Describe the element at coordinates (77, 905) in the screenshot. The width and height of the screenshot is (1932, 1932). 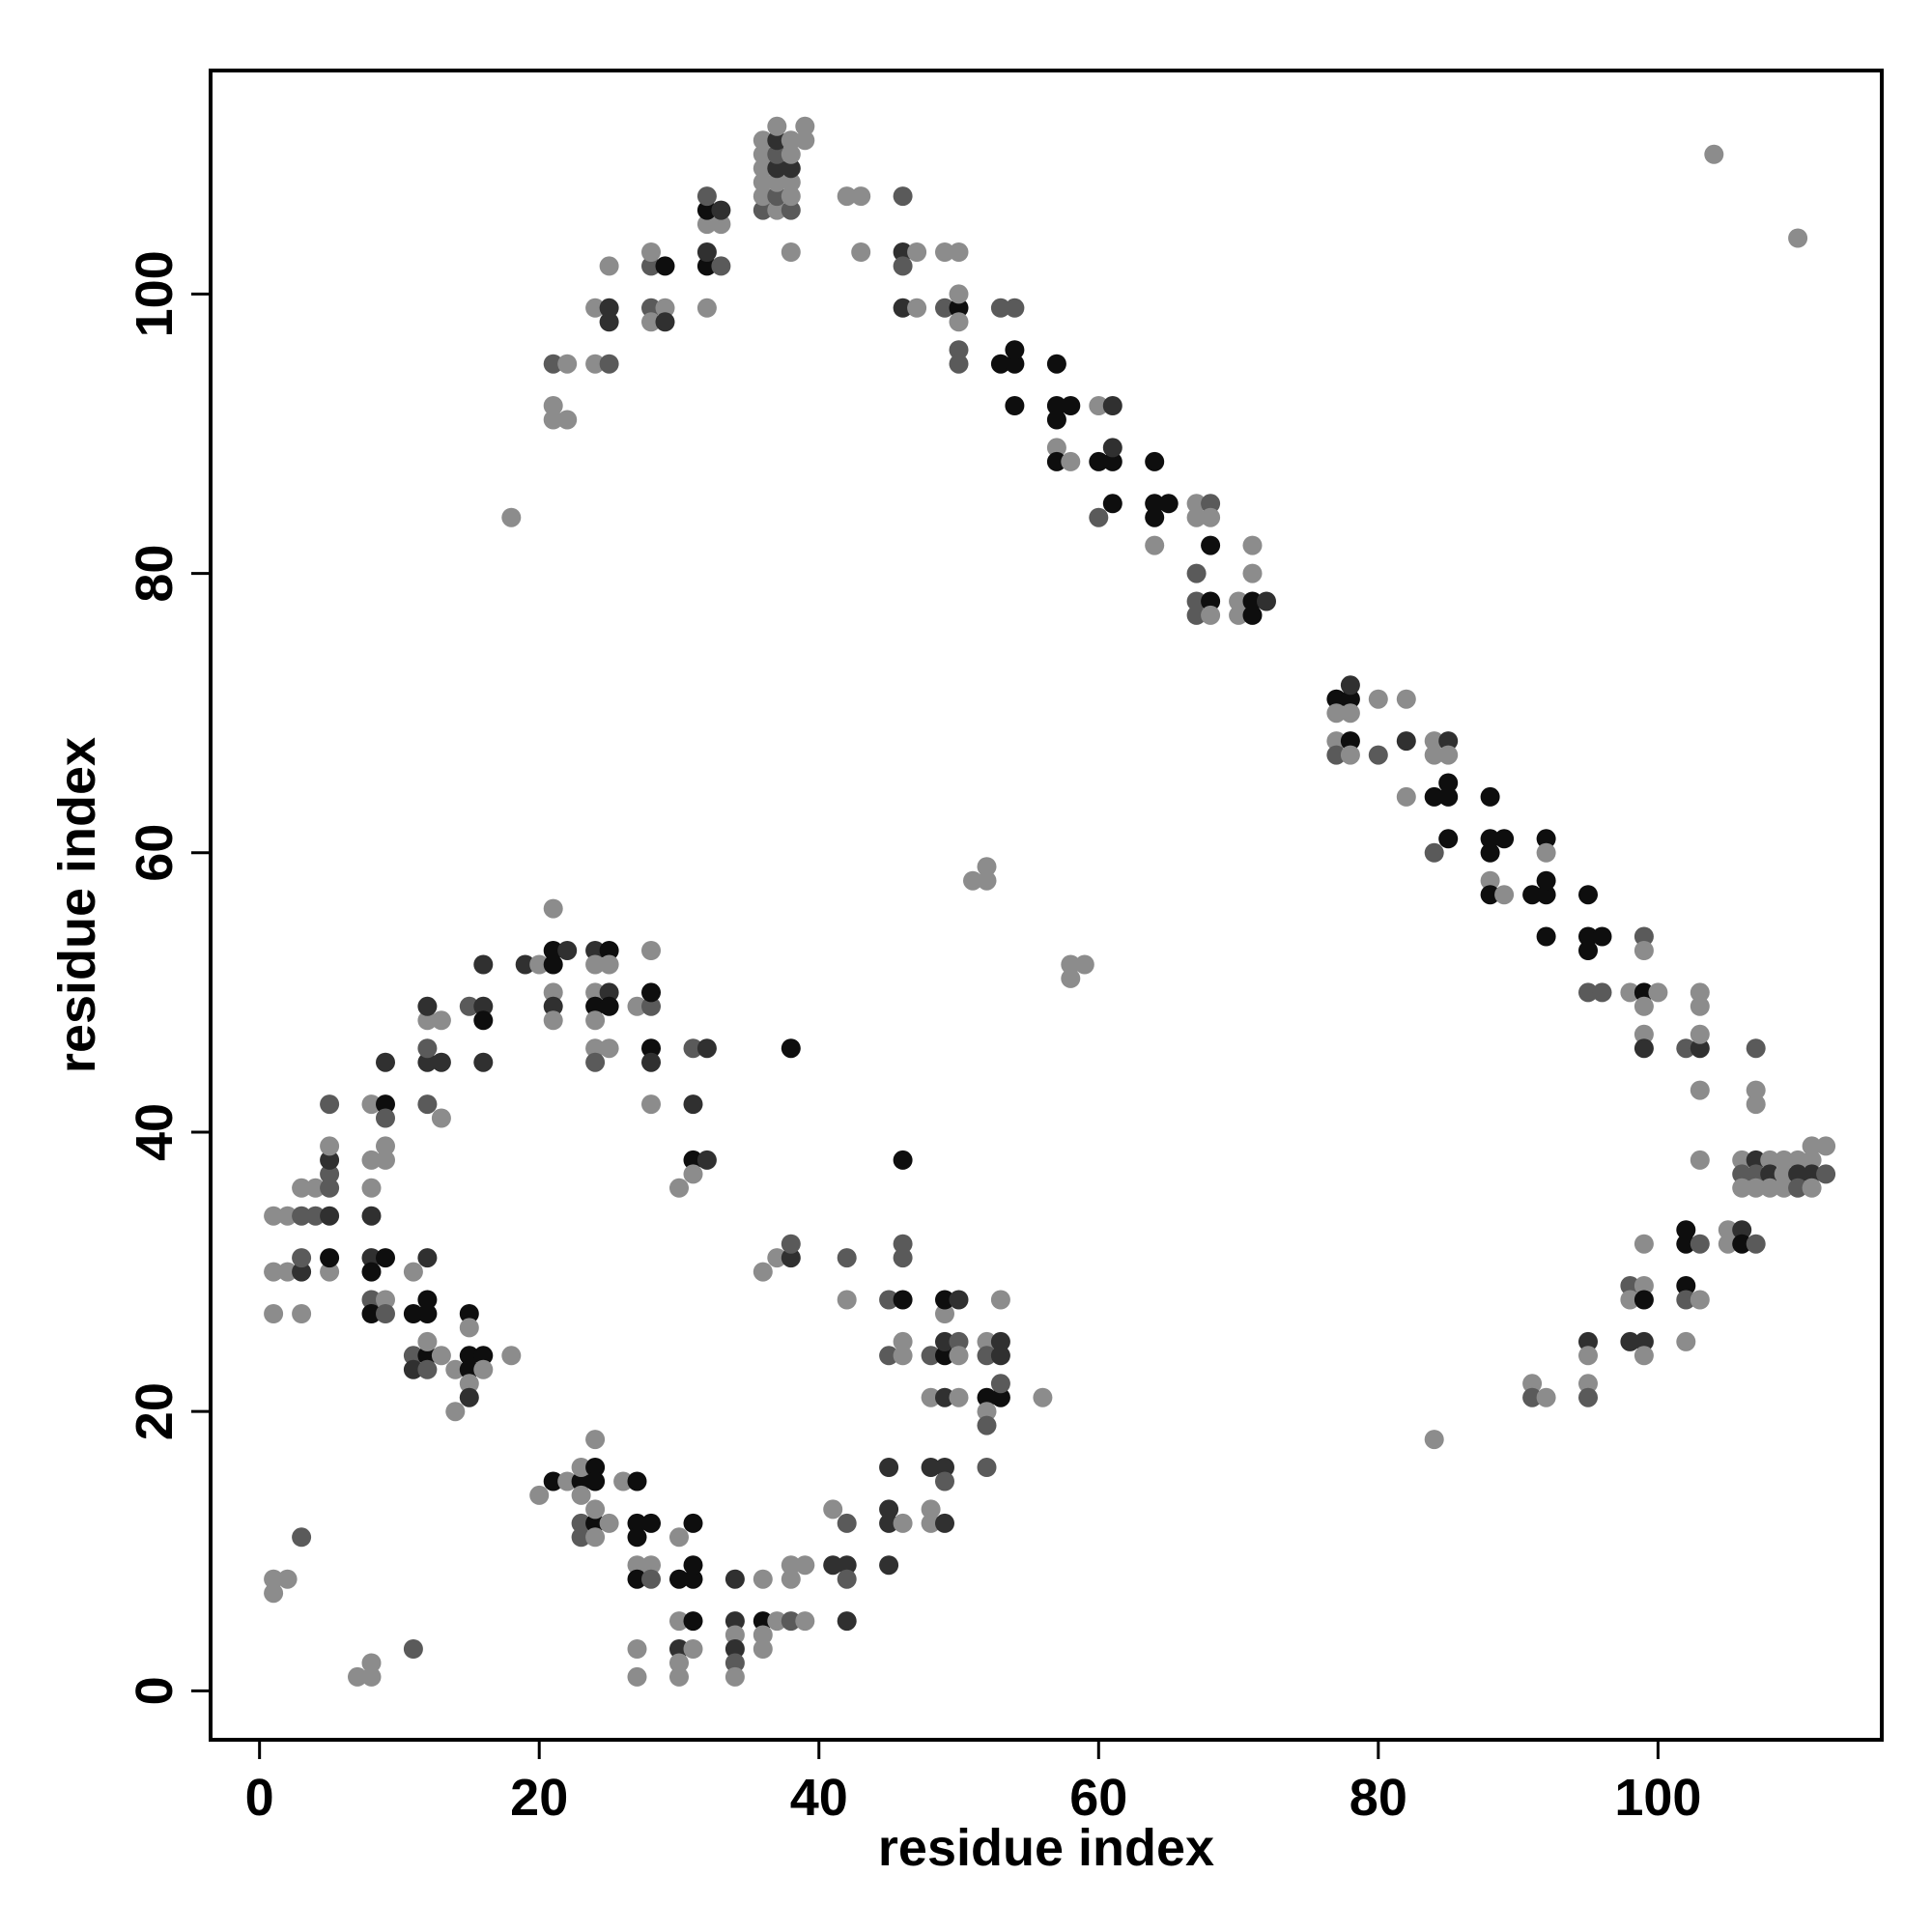
I see `y-axis-title: residue index` at that location.